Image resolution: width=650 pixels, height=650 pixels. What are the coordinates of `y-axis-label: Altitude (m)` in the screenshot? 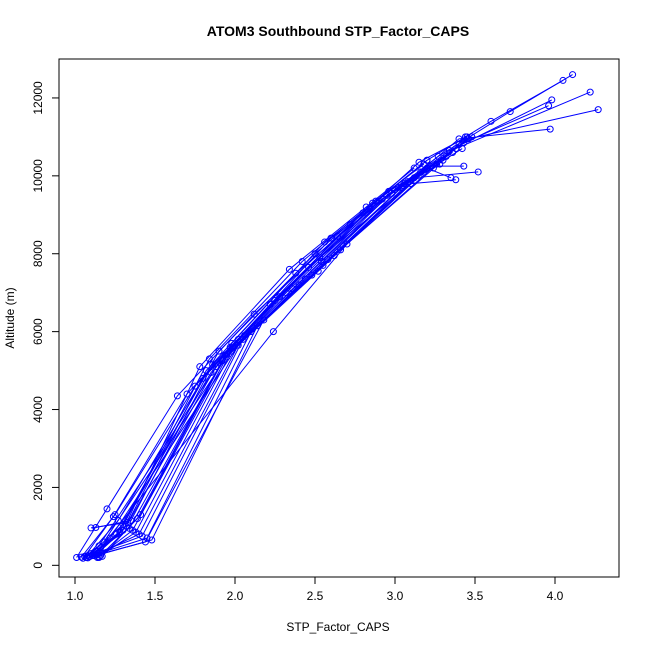 It's located at (10, 317).